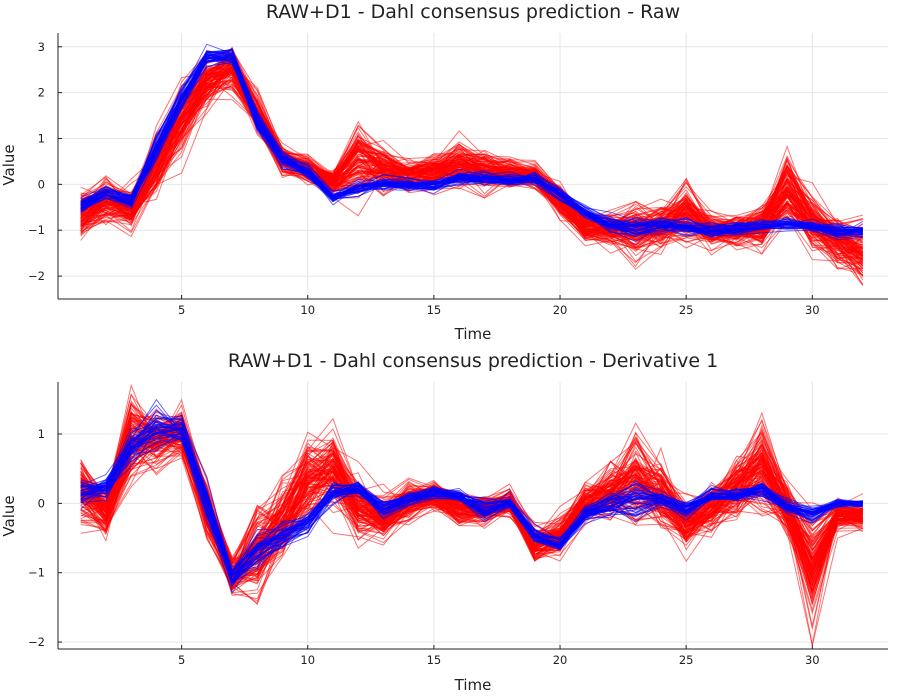 The width and height of the screenshot is (900, 700). What do you see at coordinates (41, 93) in the screenshot?
I see `y-tick-label: 2` at bounding box center [41, 93].